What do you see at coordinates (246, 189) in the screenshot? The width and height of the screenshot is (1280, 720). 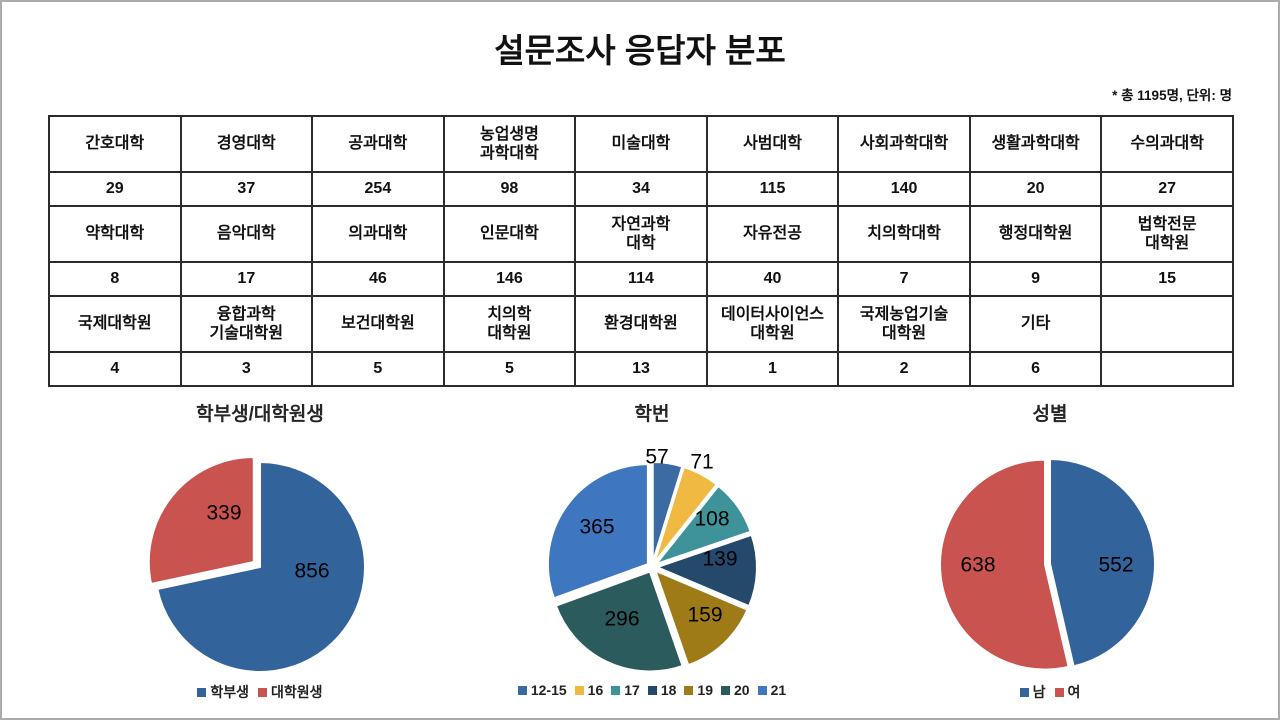 I see `table-cell-value: 37` at bounding box center [246, 189].